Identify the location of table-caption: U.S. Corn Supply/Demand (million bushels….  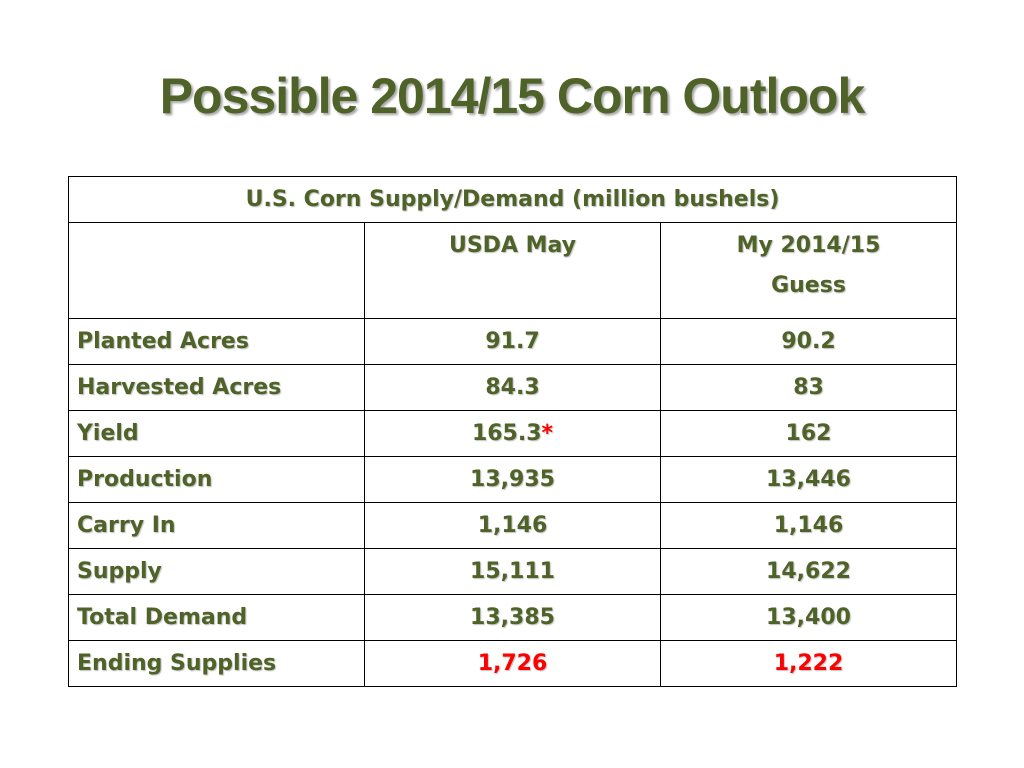
(512, 199).